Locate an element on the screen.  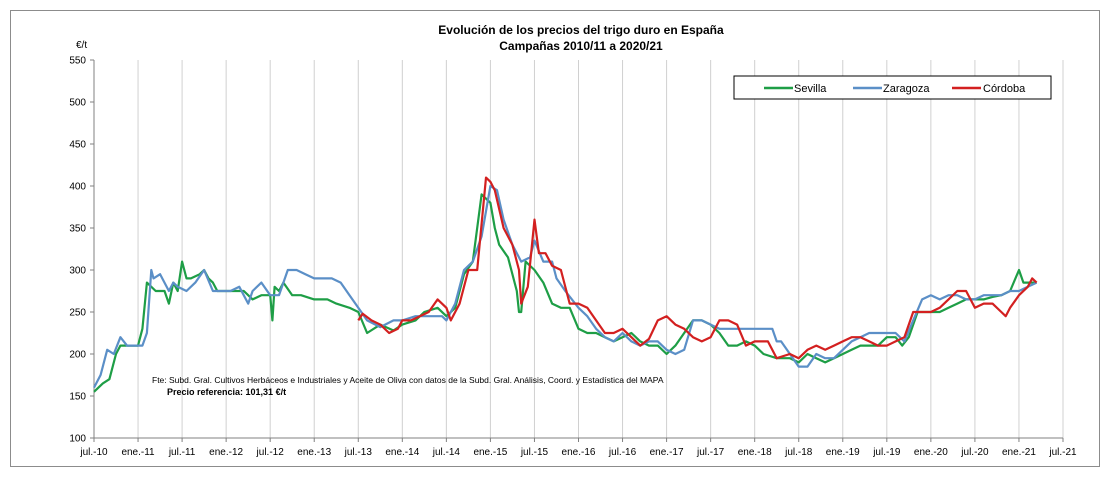
legend: Sevilla Zaragoza Córdoba is located at coordinates (892, 87).